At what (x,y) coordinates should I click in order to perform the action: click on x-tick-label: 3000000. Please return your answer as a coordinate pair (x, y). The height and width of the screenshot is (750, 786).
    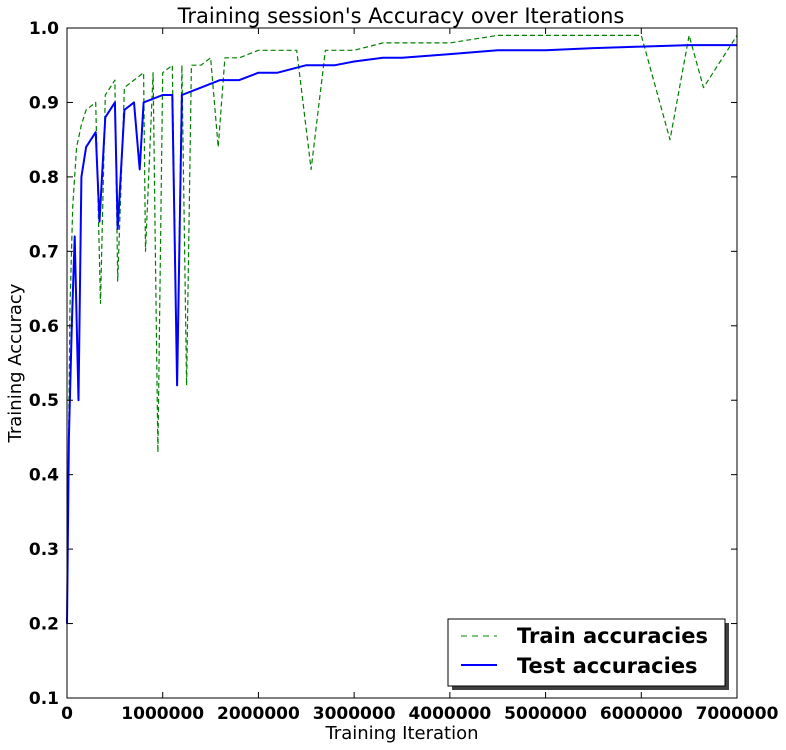
    Looking at the image, I should click on (354, 714).